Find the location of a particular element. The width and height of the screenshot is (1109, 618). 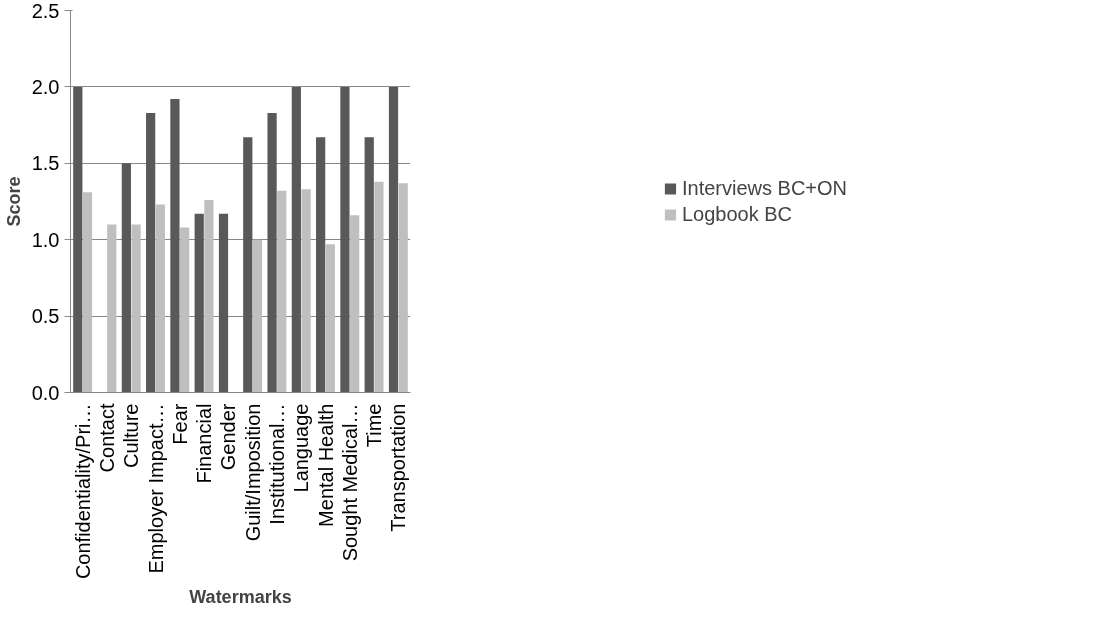

y-axis-title: Score is located at coordinates (13, 201).